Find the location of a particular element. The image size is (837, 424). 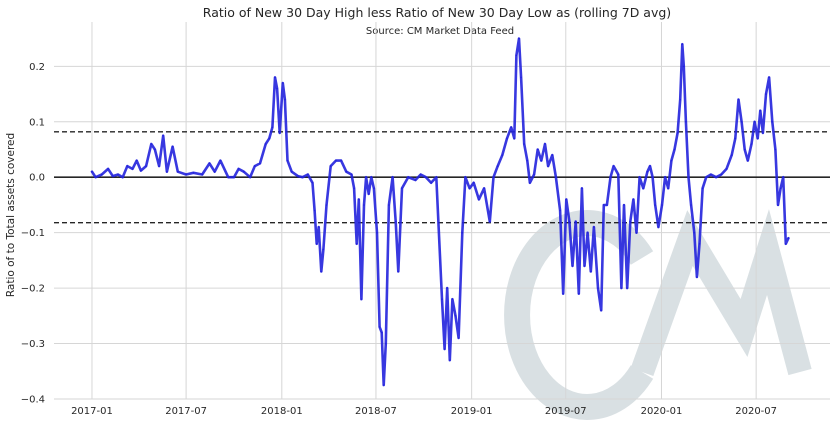

x-tick-label: 2020-01 is located at coordinates (662, 411).